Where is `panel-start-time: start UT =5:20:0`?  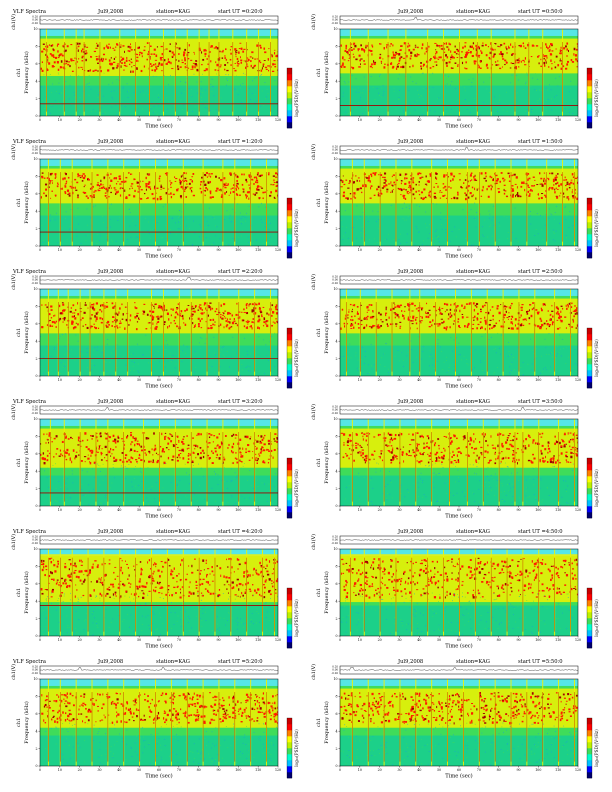 panel-start-time: start UT =5:20:0 is located at coordinates (240, 662).